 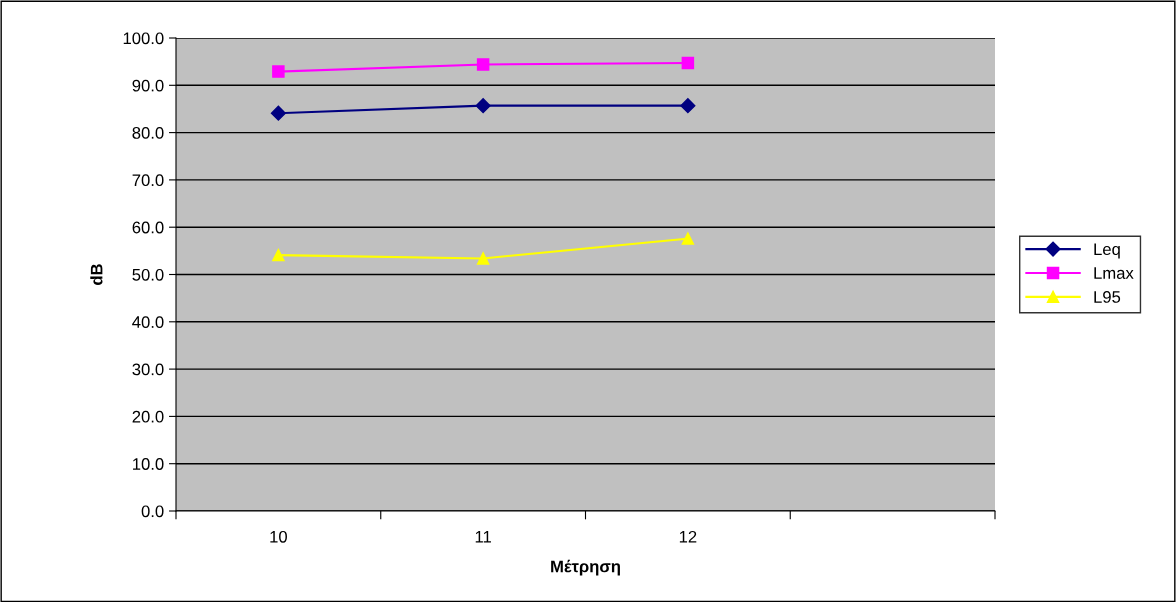 What do you see at coordinates (1107, 251) in the screenshot?
I see `legend-label: Leq` at bounding box center [1107, 251].